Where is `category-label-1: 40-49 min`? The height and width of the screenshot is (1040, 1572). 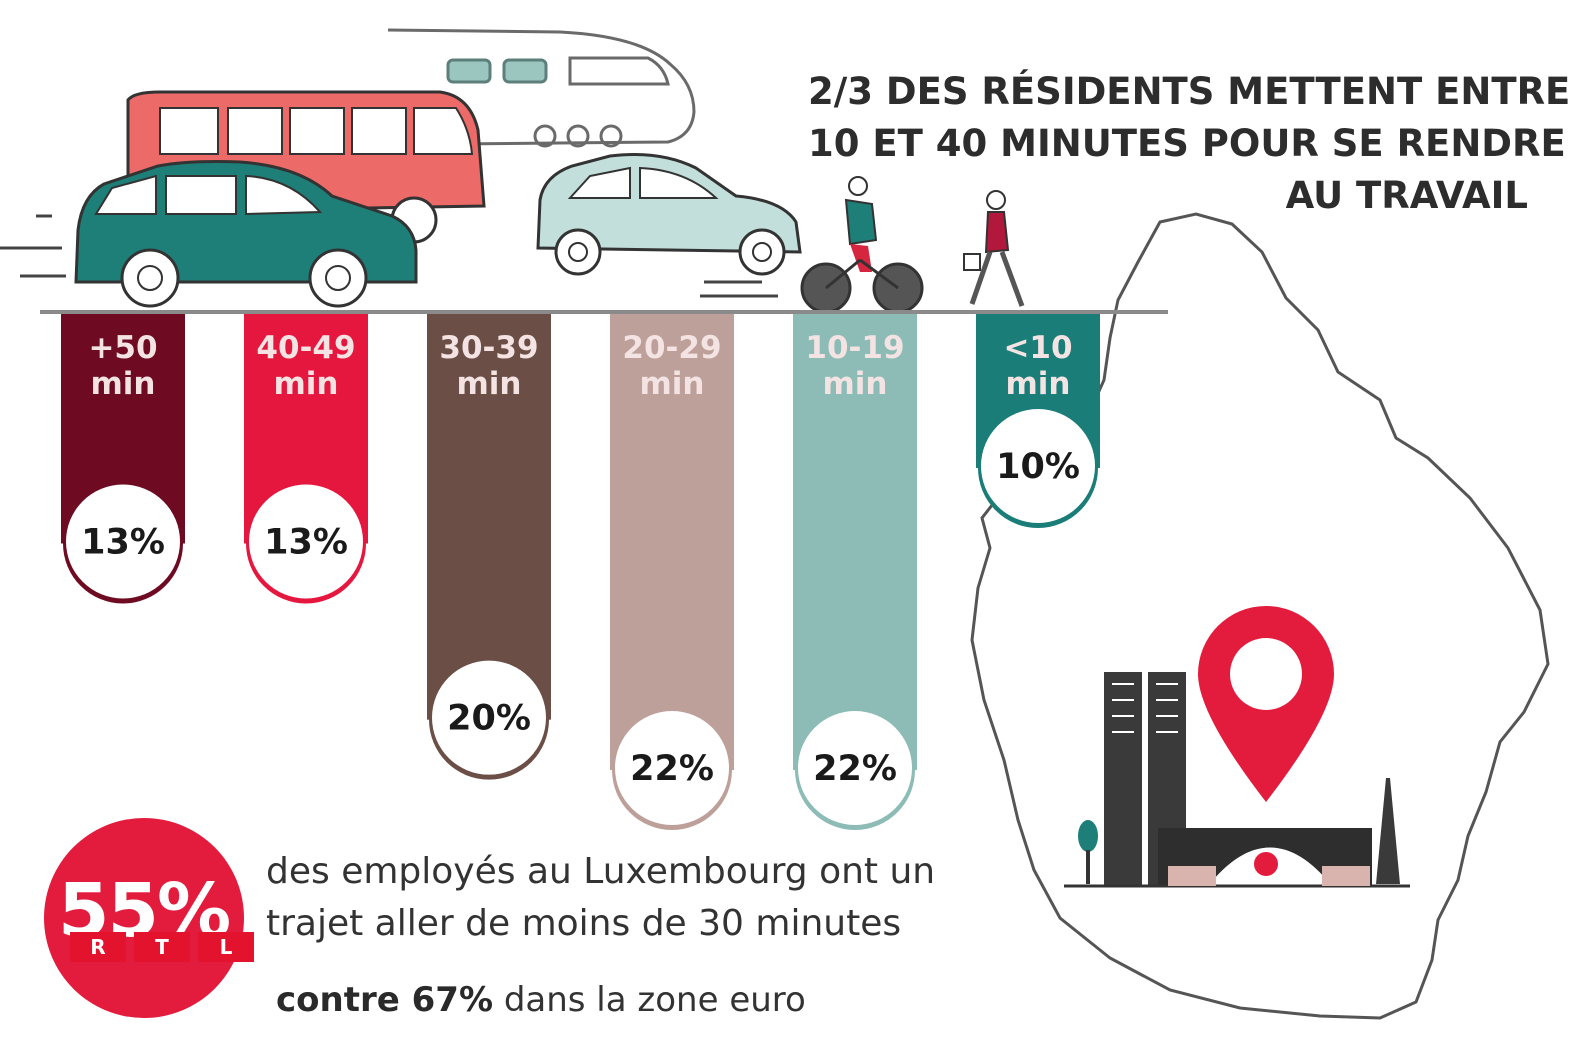 category-label-1: 40-49 min is located at coordinates (306, 366).